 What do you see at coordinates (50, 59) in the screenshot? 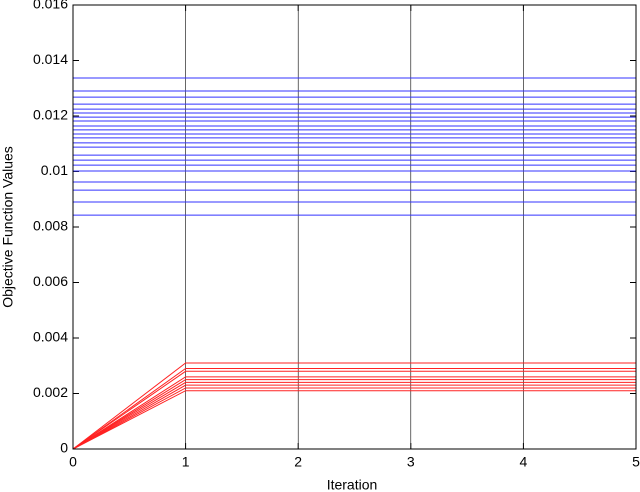
I see `y-tick-label: 0.014` at bounding box center [50, 59].